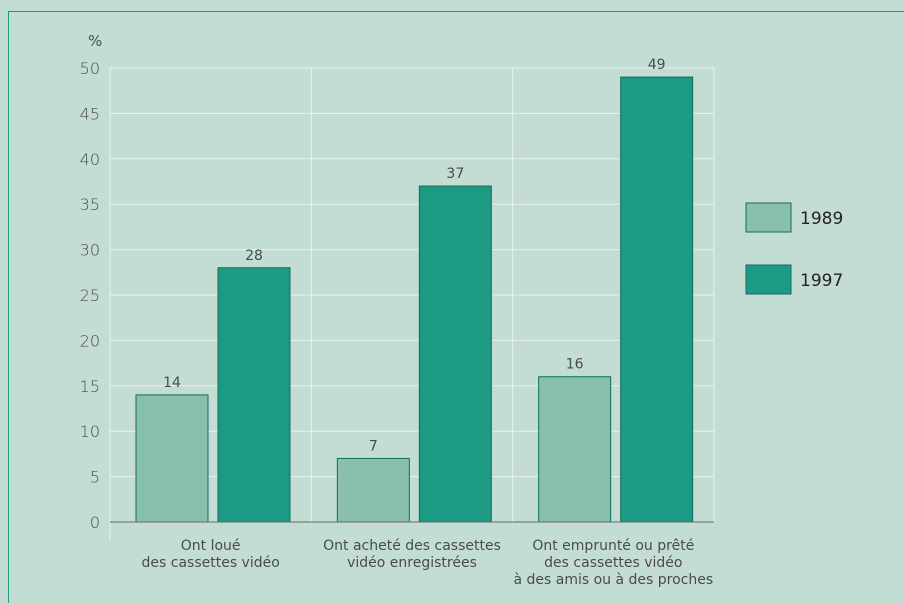 This screenshot has width=904, height=603. Describe the element at coordinates (90, 295) in the screenshot. I see `y-tick-label: 25` at that location.